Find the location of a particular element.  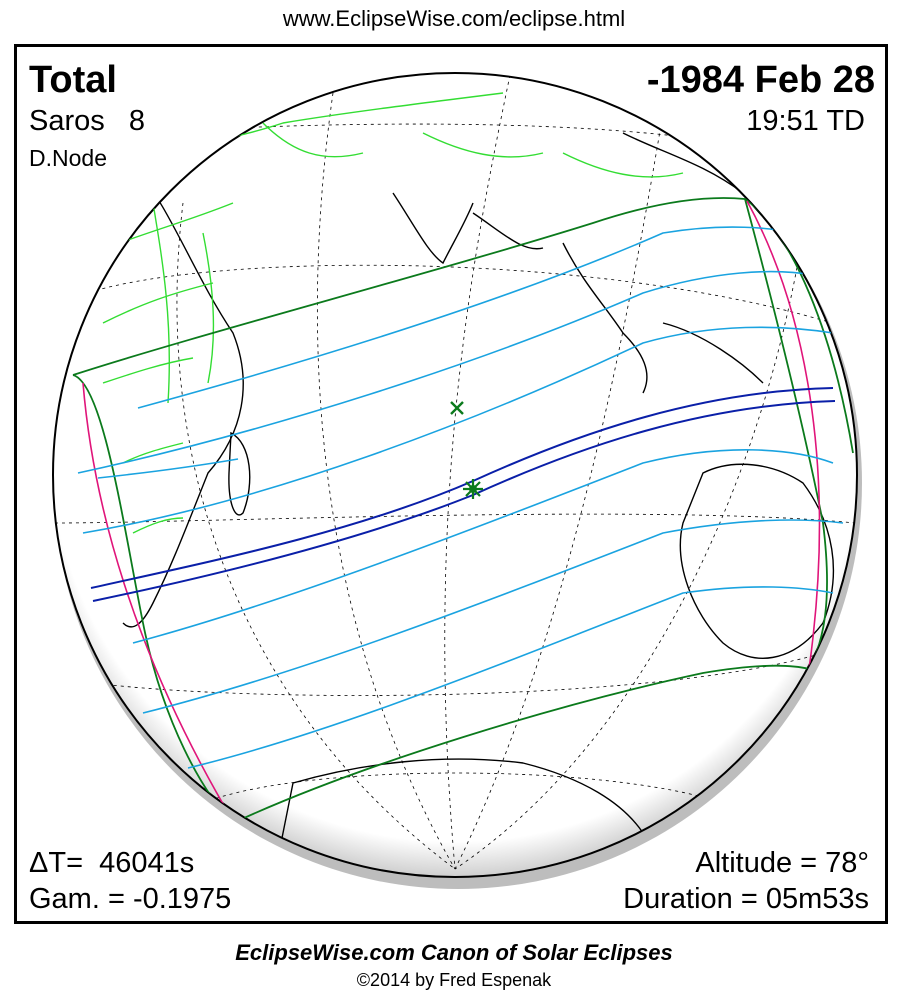

canon-title: EclipseWise.com Canon of Solar Eclipses is located at coordinates (454, 952).